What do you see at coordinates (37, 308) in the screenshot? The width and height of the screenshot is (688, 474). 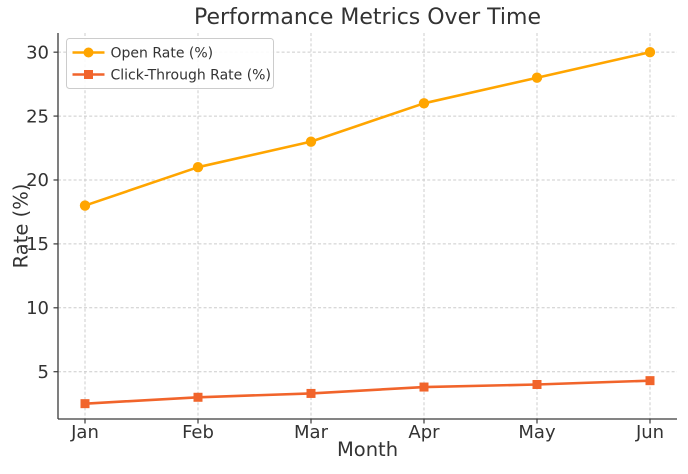 I see `y-tick-label: 10` at bounding box center [37, 308].